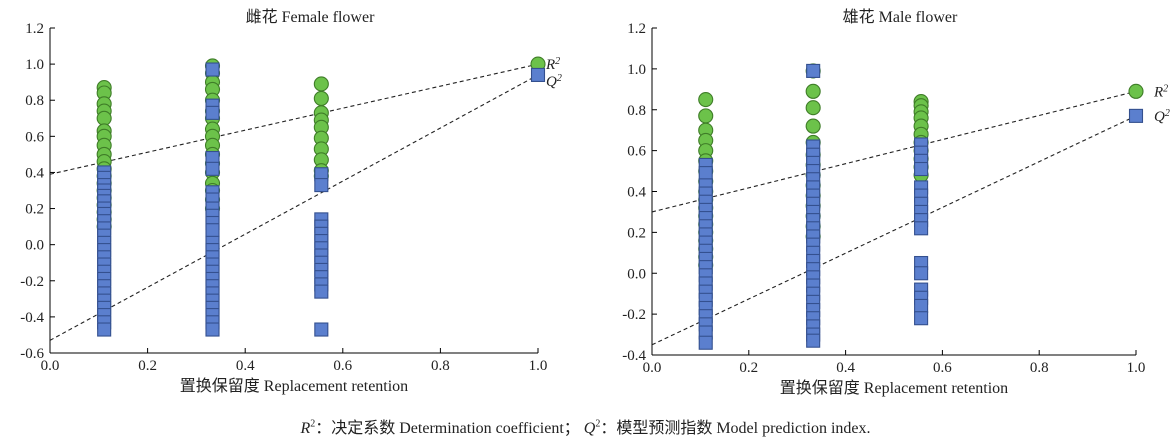 Image resolution: width=1171 pixels, height=443 pixels. Describe the element at coordinates (735, 428) in the screenshot. I see `caption-q2-text: ：模型预测指数 Model prediction index.` at that location.